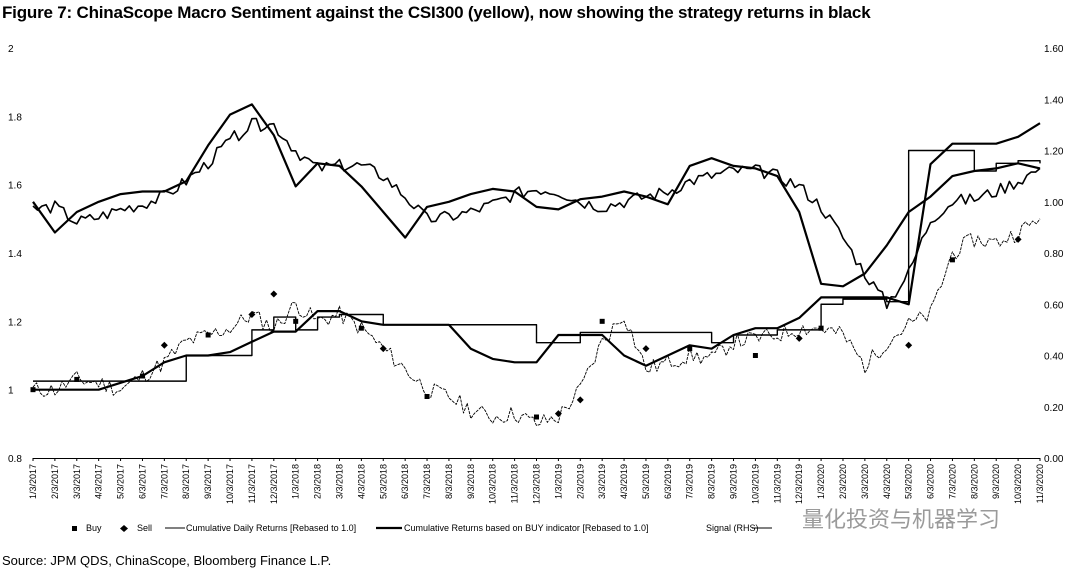  I want to click on x-tick-label: 7/3/2017, so click(164, 481).